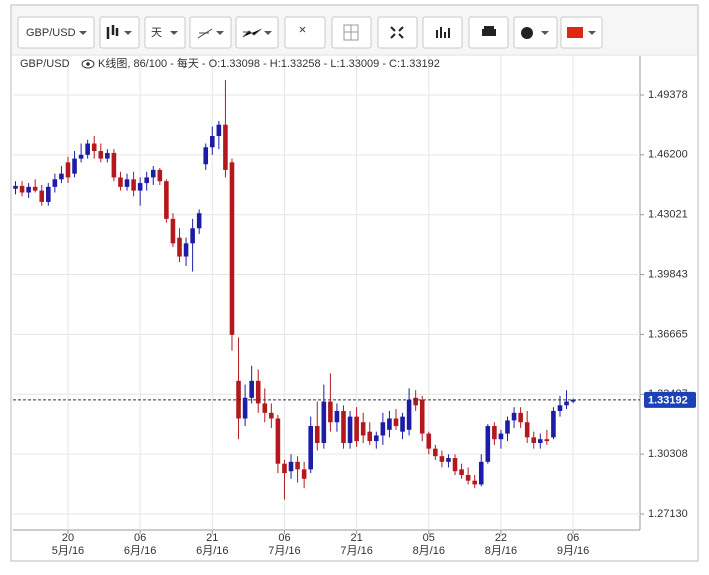 The height and width of the screenshot is (575, 709). I want to click on y-tick-label: 1.27130, so click(668, 514).